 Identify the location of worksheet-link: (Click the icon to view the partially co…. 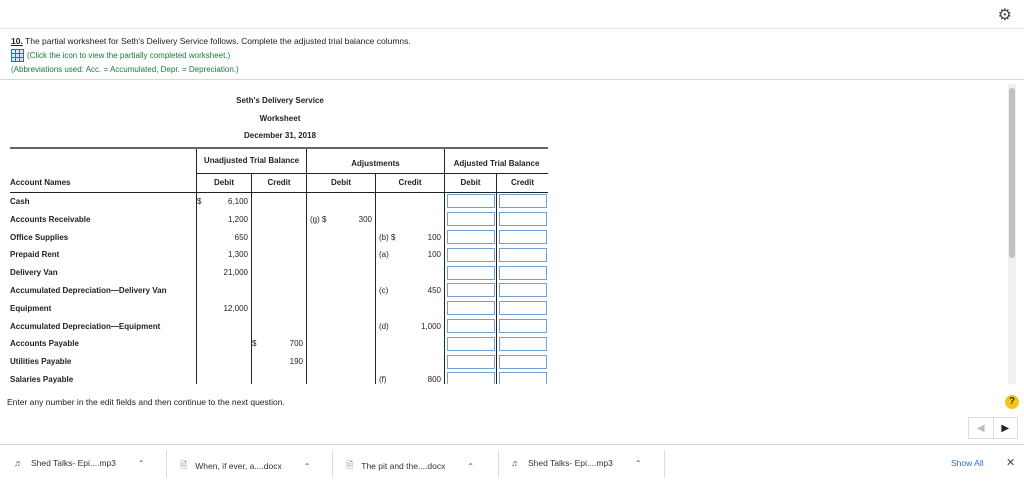
(120, 55).